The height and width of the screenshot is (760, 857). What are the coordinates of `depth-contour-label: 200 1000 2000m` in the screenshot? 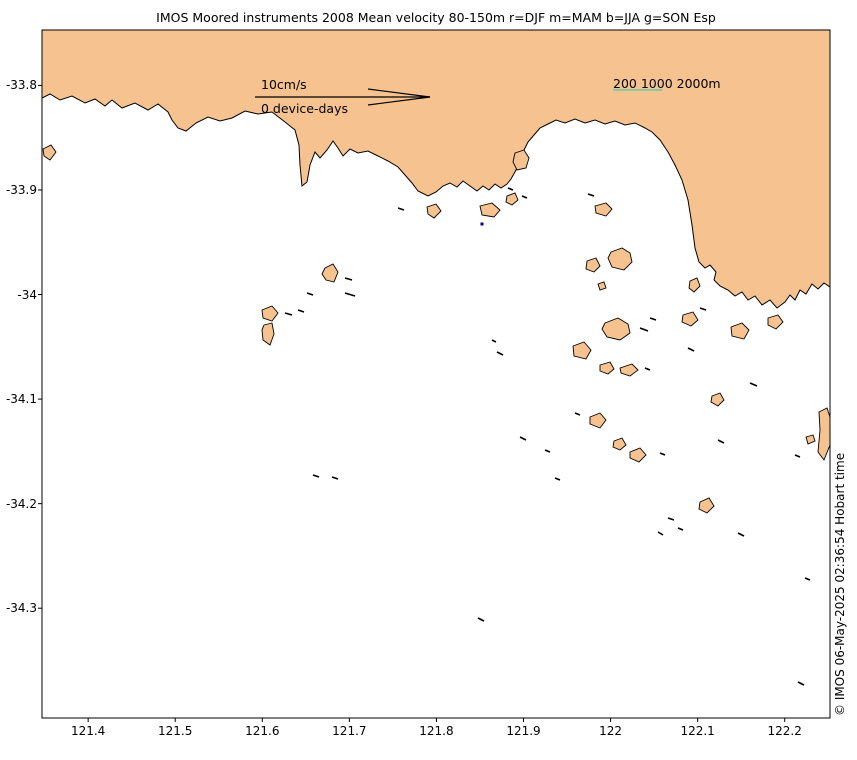 It's located at (667, 83).